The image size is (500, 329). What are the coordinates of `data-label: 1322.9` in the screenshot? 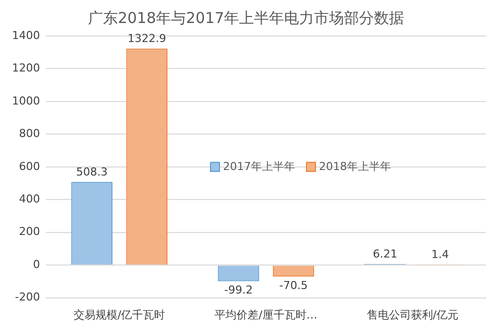 It's located at (147, 38).